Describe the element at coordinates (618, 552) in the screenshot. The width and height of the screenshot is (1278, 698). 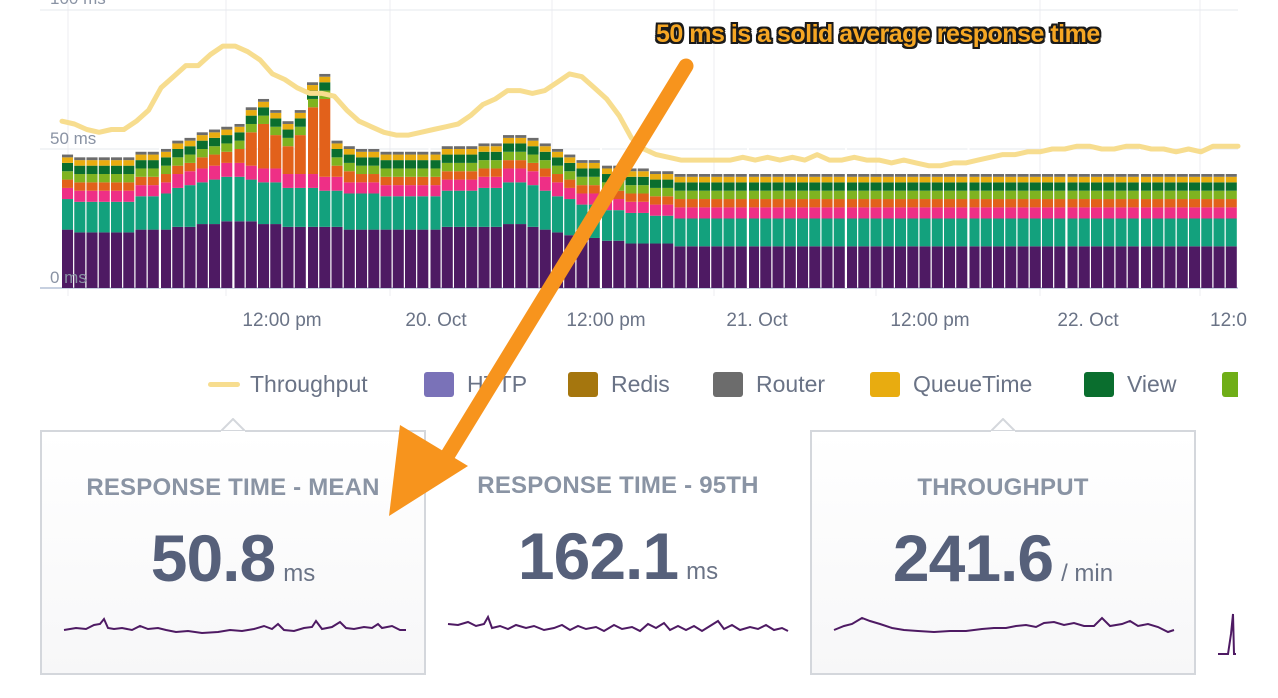
I see `card-response-time-95th: RESPONSE TIME - 95TH 162.1 ms` at that location.